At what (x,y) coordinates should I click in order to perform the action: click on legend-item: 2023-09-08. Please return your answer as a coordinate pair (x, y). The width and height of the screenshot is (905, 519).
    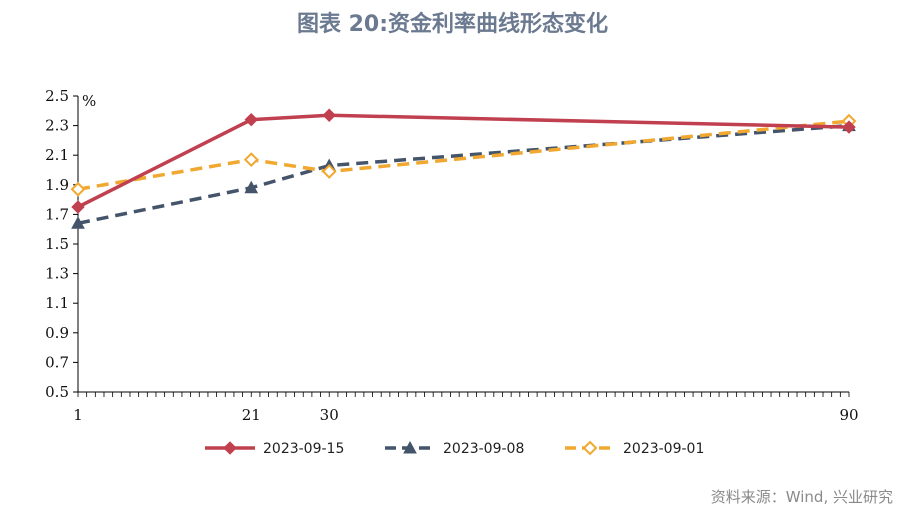
    Looking at the image, I should click on (454, 448).